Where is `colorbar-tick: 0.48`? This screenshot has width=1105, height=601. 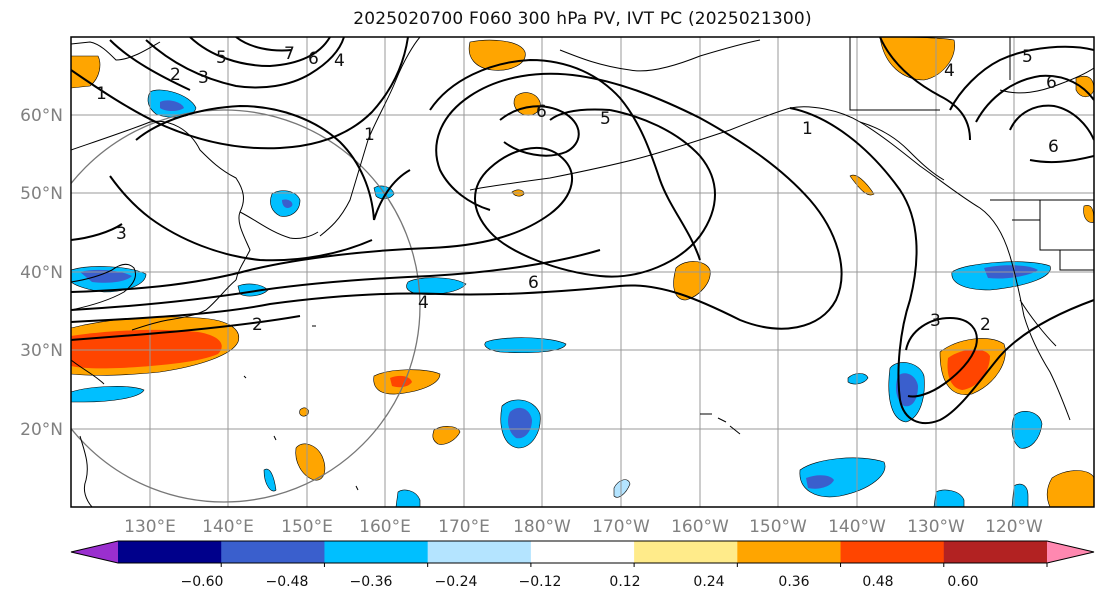 colorbar-tick: 0.48 is located at coordinates (877, 582).